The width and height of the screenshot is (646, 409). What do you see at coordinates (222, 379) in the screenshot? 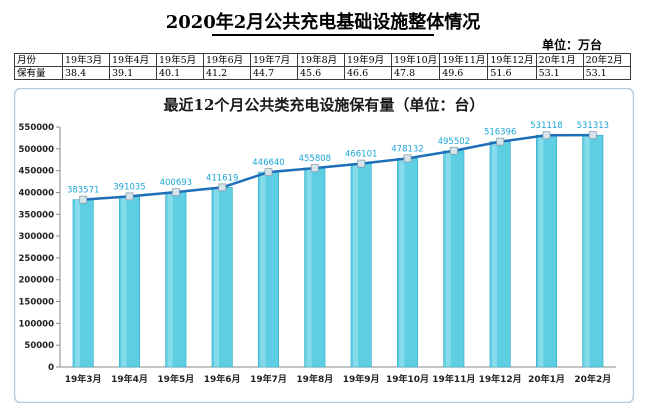
I see `x-tick-label: 19年6月` at bounding box center [222, 379].